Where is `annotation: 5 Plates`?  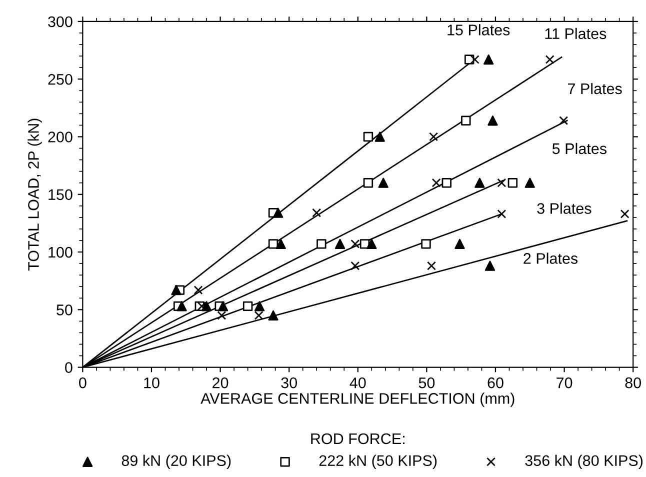 annotation: 5 Plates is located at coordinates (579, 148).